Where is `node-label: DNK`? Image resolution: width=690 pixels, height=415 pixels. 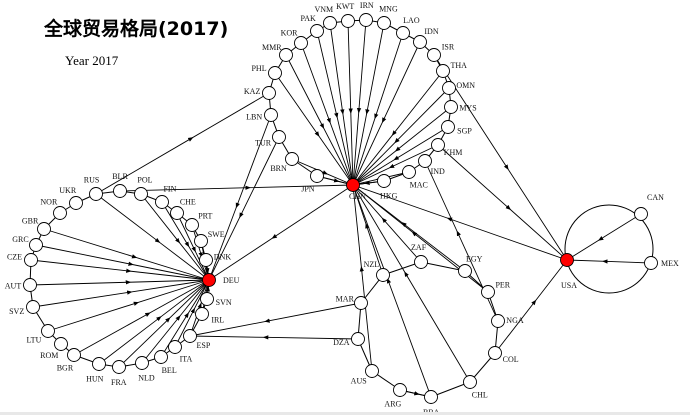
node-label: DNK is located at coordinates (223, 256).